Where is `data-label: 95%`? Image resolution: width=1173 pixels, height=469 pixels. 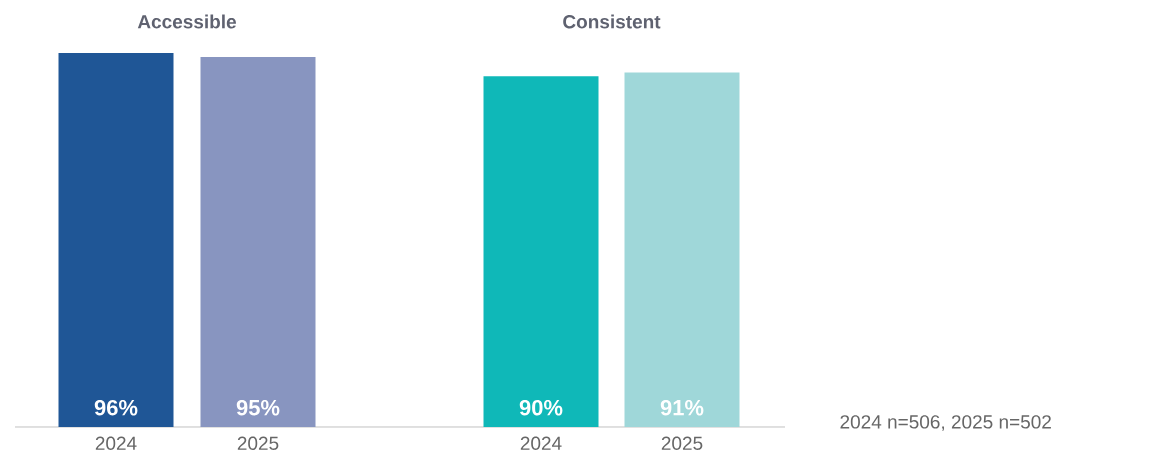
data-label: 95% is located at coordinates (258, 407).